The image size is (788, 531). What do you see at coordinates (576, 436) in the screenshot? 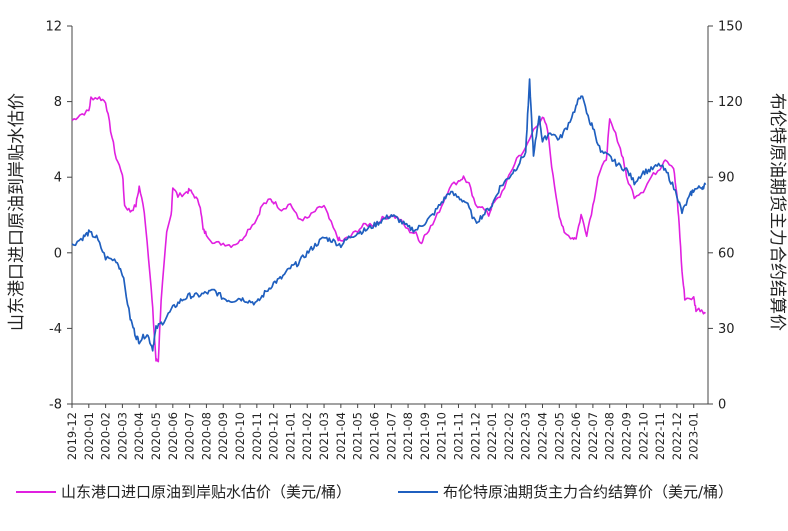
I see `x-tick-label: 2022-06` at bounding box center [576, 436].